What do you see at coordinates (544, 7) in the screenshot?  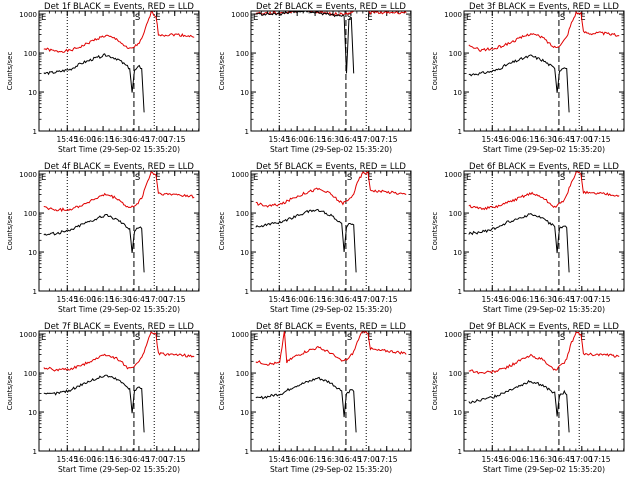 I see `panel-title: Det 3f BLACK = Events, RED = LLD` at bounding box center [544, 7].